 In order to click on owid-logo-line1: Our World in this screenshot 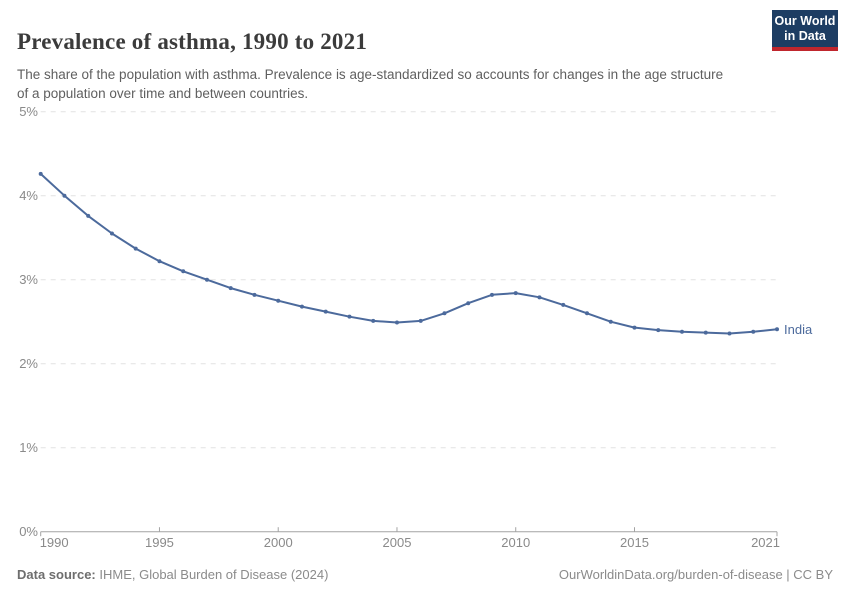, I will do `click(805, 21)`.